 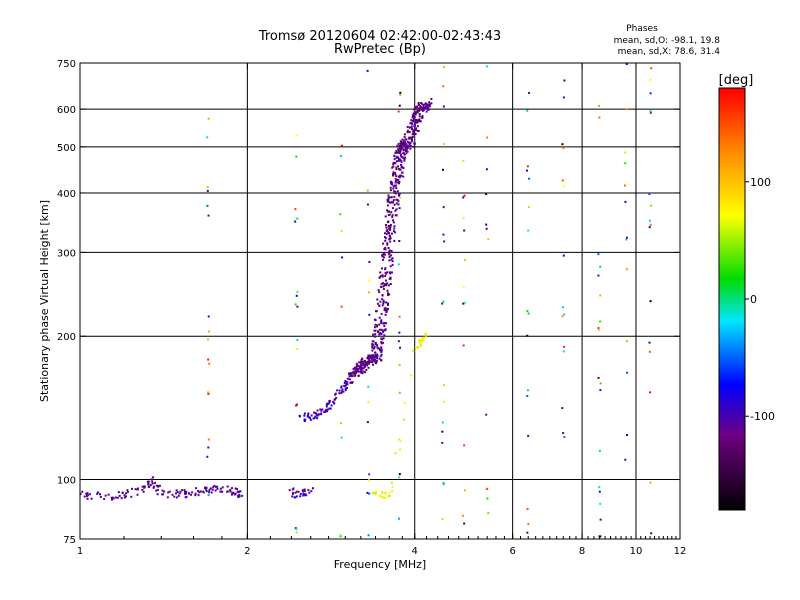 What do you see at coordinates (80, 551) in the screenshot?
I see `x-tick-label: 1` at bounding box center [80, 551].